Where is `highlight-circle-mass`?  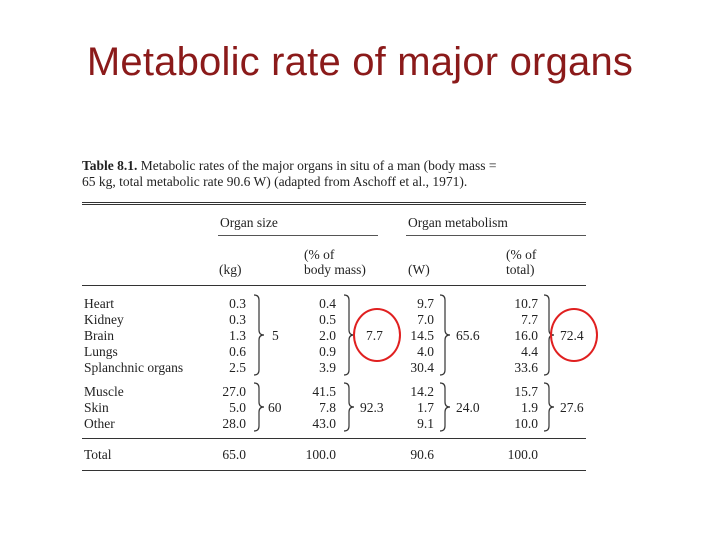
highlight-circle-mass is located at coordinates (377, 335).